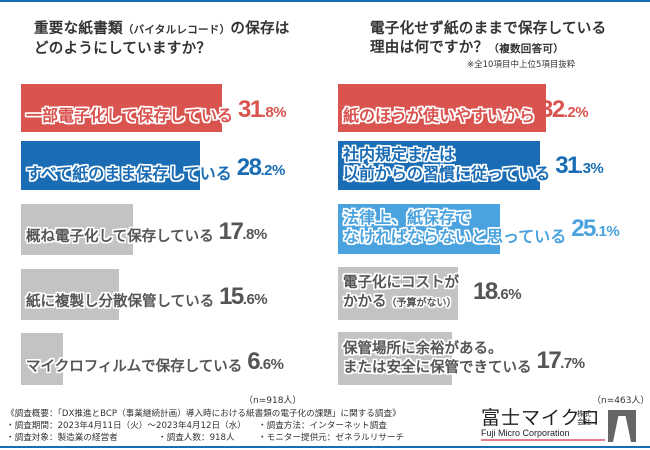 Image resolution: width=650 pixels, height=450 pixels. I want to click on left-label-2: すべて紙のまま保存している 28.2%, so click(156, 169).